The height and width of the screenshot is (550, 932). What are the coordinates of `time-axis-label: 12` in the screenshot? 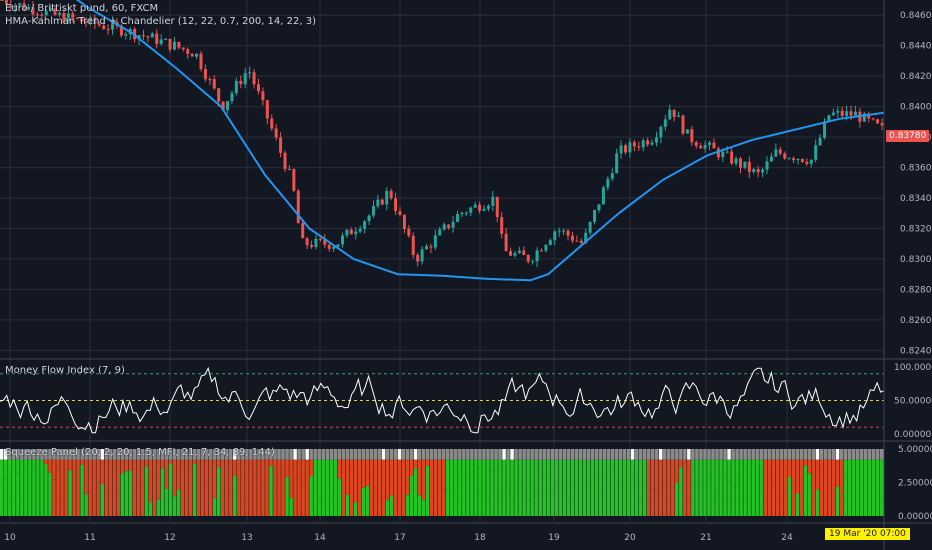 It's located at (169, 538).